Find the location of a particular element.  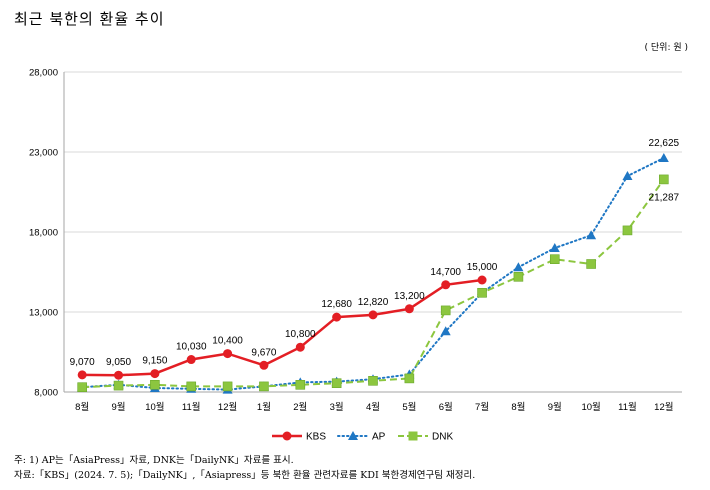

legend-label-kbs: KBS is located at coordinates (316, 437).